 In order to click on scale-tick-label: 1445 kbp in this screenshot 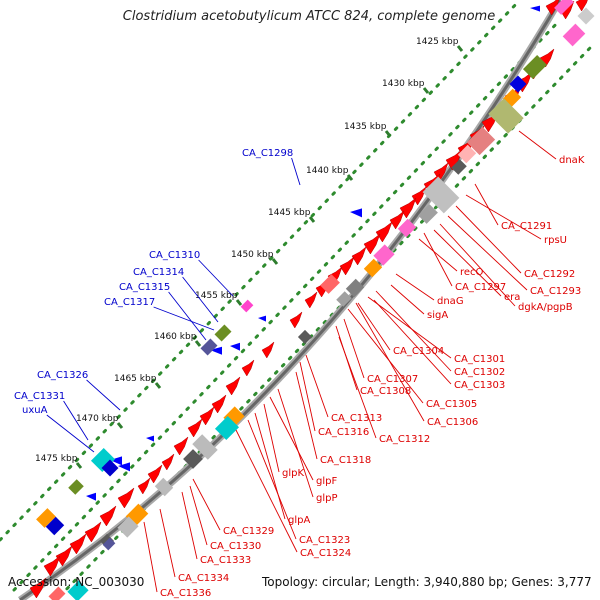, I will do `click(289, 213)`.